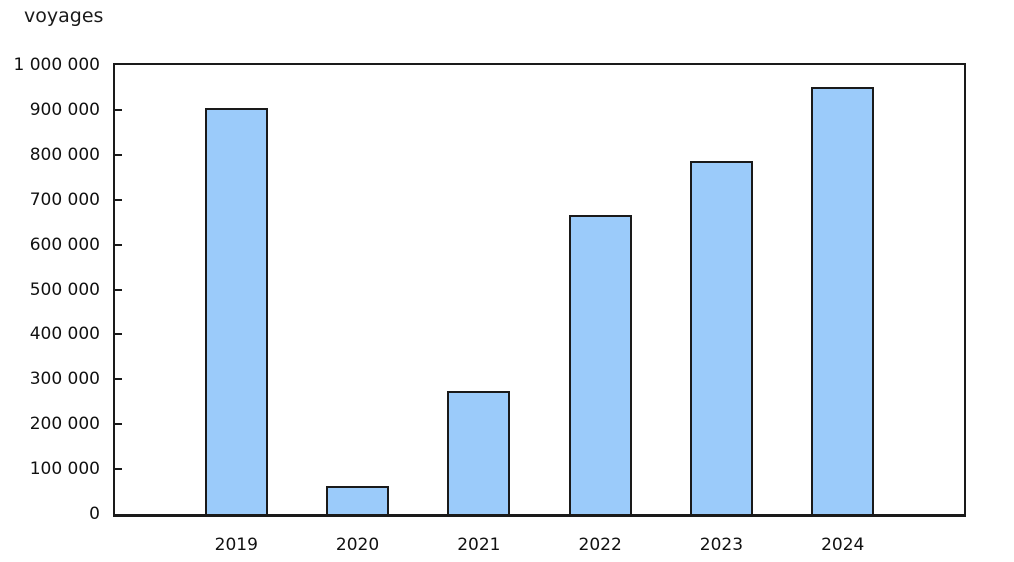 This screenshot has height=562, width=1014. I want to click on x-tick-label-2019: 2019, so click(236, 545).